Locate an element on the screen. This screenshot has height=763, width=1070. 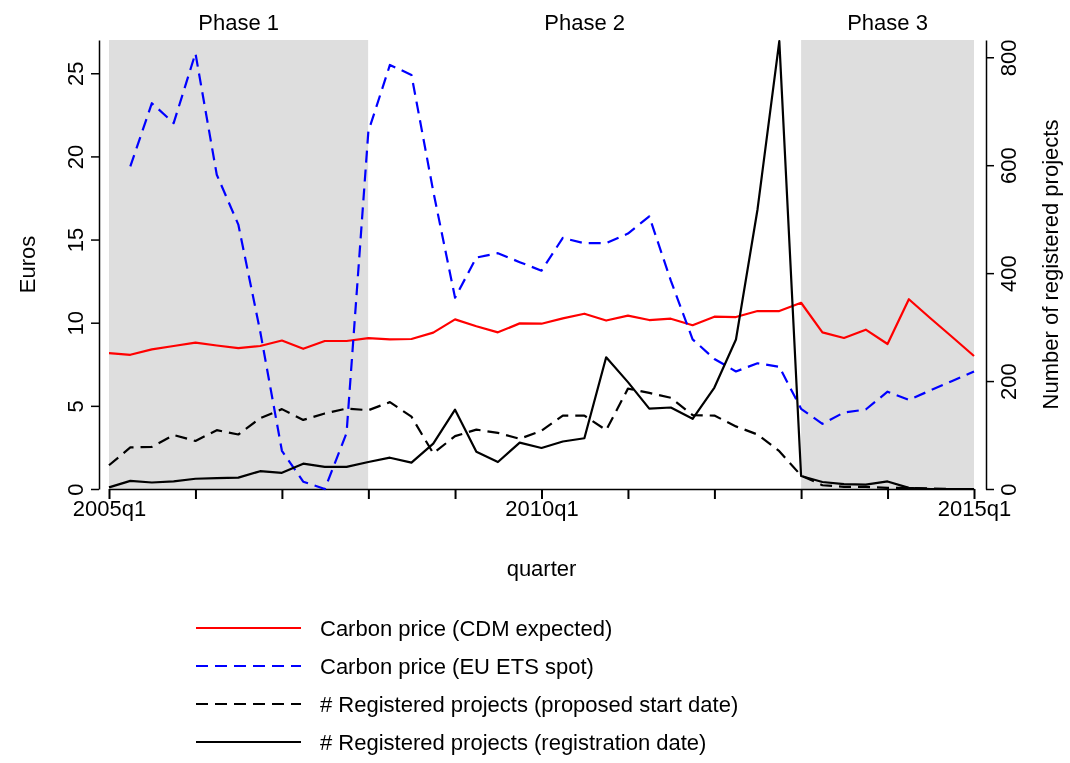
y2-tick-label: 400 is located at coordinates (1008, 273).